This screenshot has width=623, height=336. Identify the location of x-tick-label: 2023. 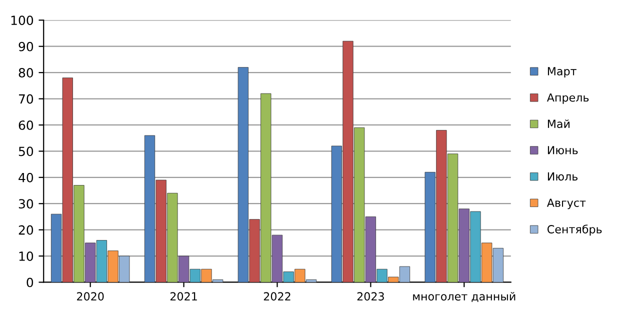
(370, 296).